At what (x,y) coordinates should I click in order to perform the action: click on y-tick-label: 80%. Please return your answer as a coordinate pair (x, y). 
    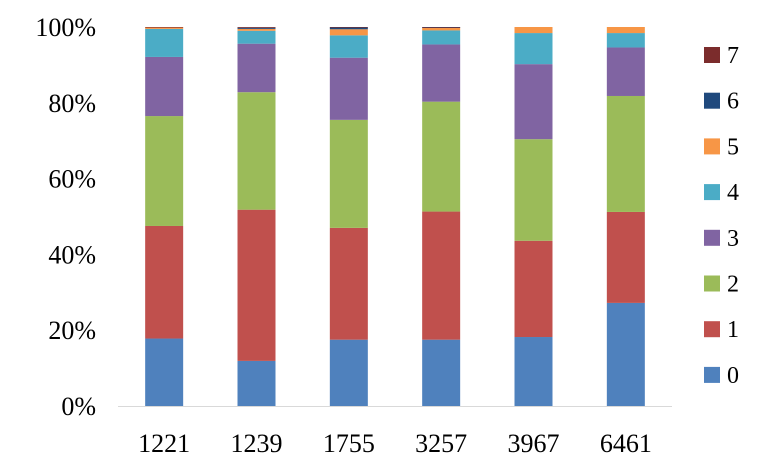
    Looking at the image, I should click on (72, 103).